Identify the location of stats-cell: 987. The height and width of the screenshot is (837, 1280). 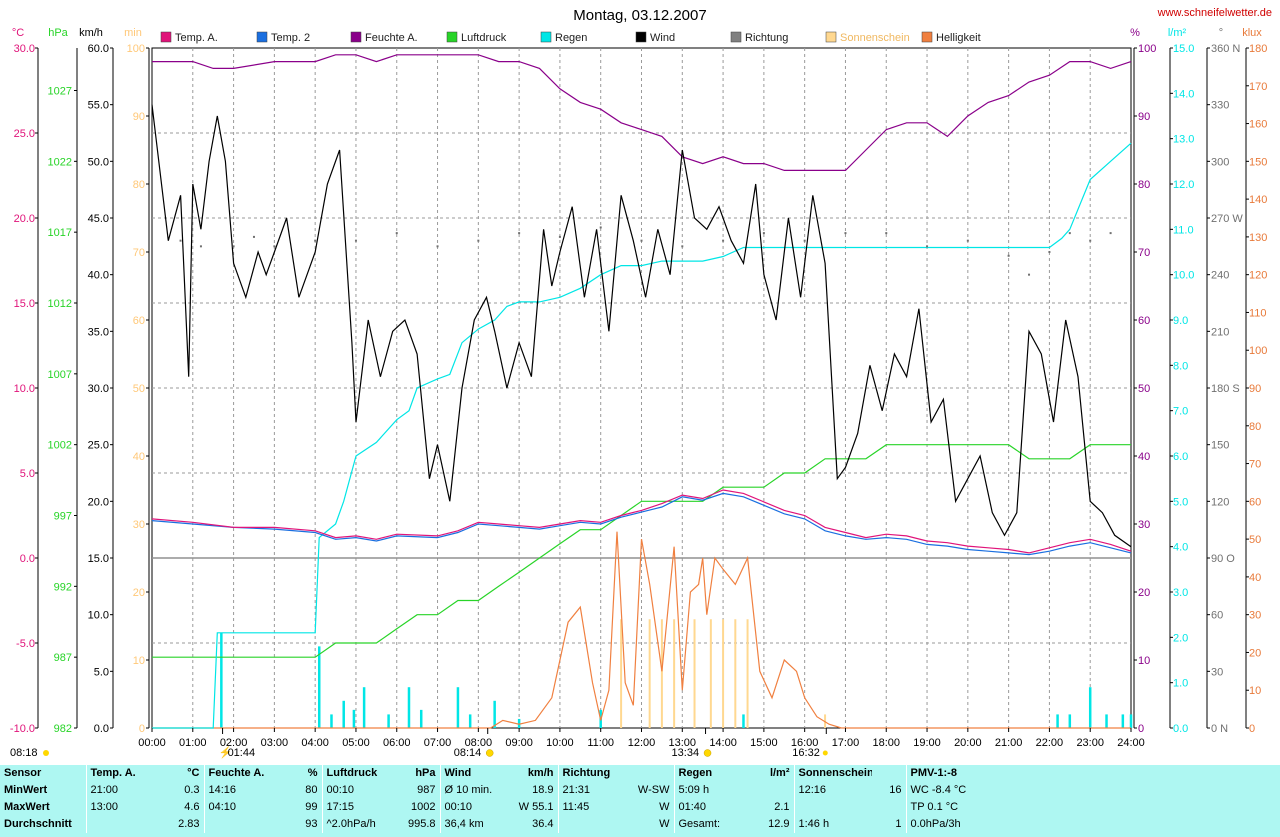
(421, 790).